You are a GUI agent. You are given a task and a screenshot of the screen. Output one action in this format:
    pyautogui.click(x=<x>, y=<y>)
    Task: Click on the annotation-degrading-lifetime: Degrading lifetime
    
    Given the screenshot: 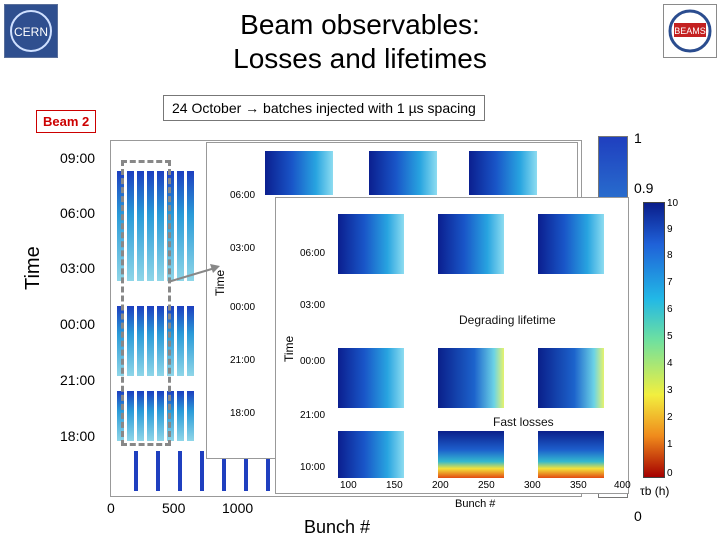 What is the action you would take?
    pyautogui.click(x=507, y=320)
    